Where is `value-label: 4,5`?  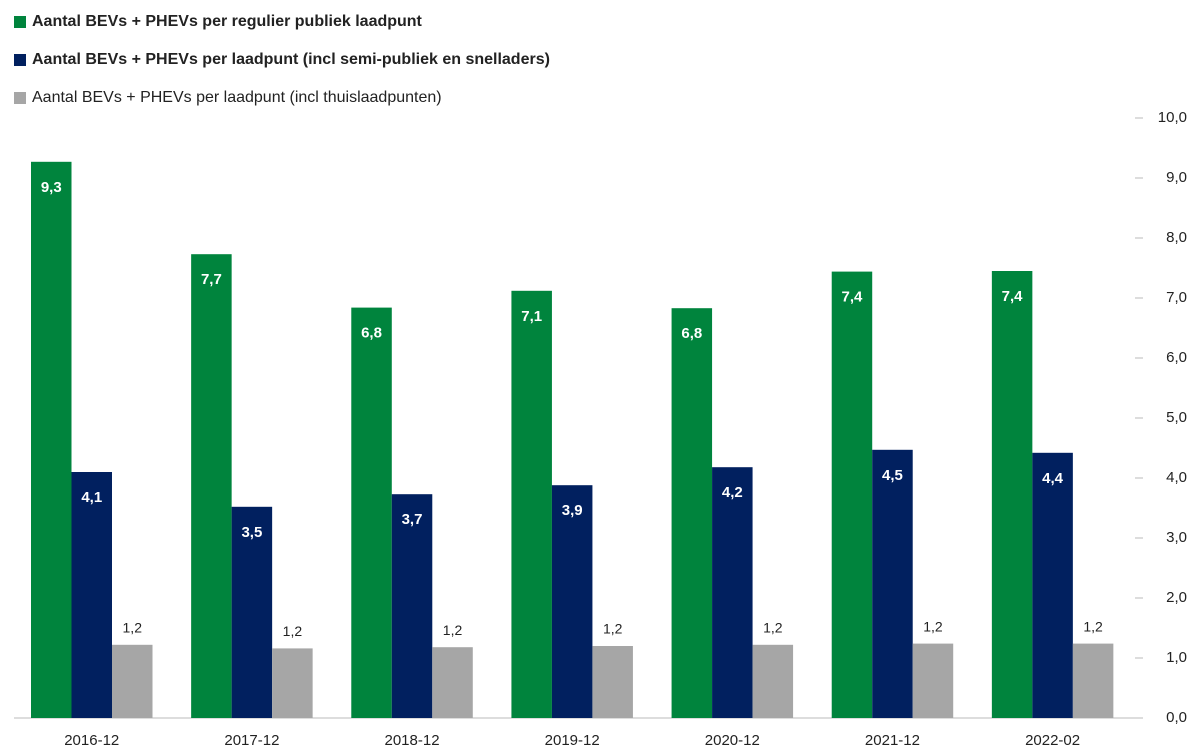
value-label: 4,5 is located at coordinates (892, 475).